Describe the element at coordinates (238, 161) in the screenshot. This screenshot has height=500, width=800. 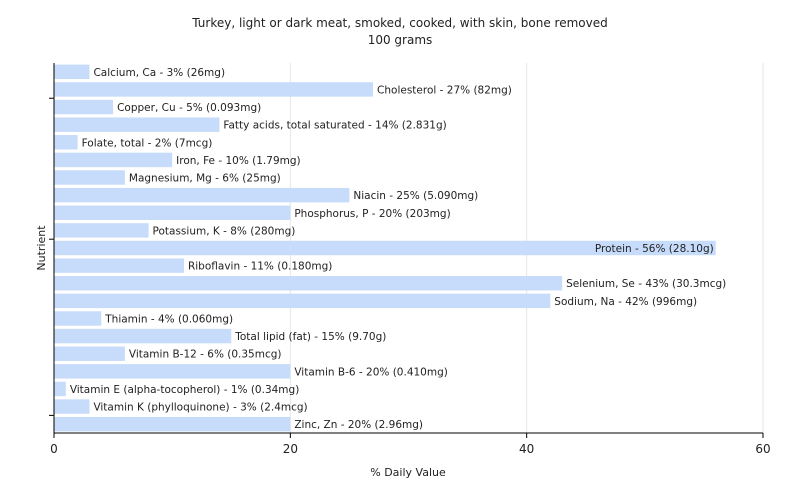
I see `bar-label: Iron, Fe - 10% (1.79mg)` at that location.